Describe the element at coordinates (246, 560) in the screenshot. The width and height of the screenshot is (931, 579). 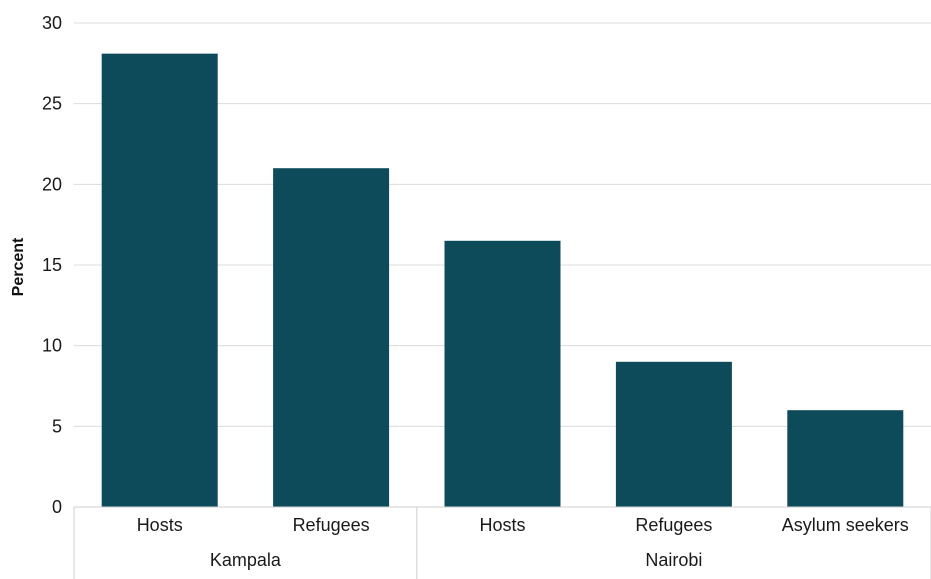
I see `group-label: Kampala` at that location.